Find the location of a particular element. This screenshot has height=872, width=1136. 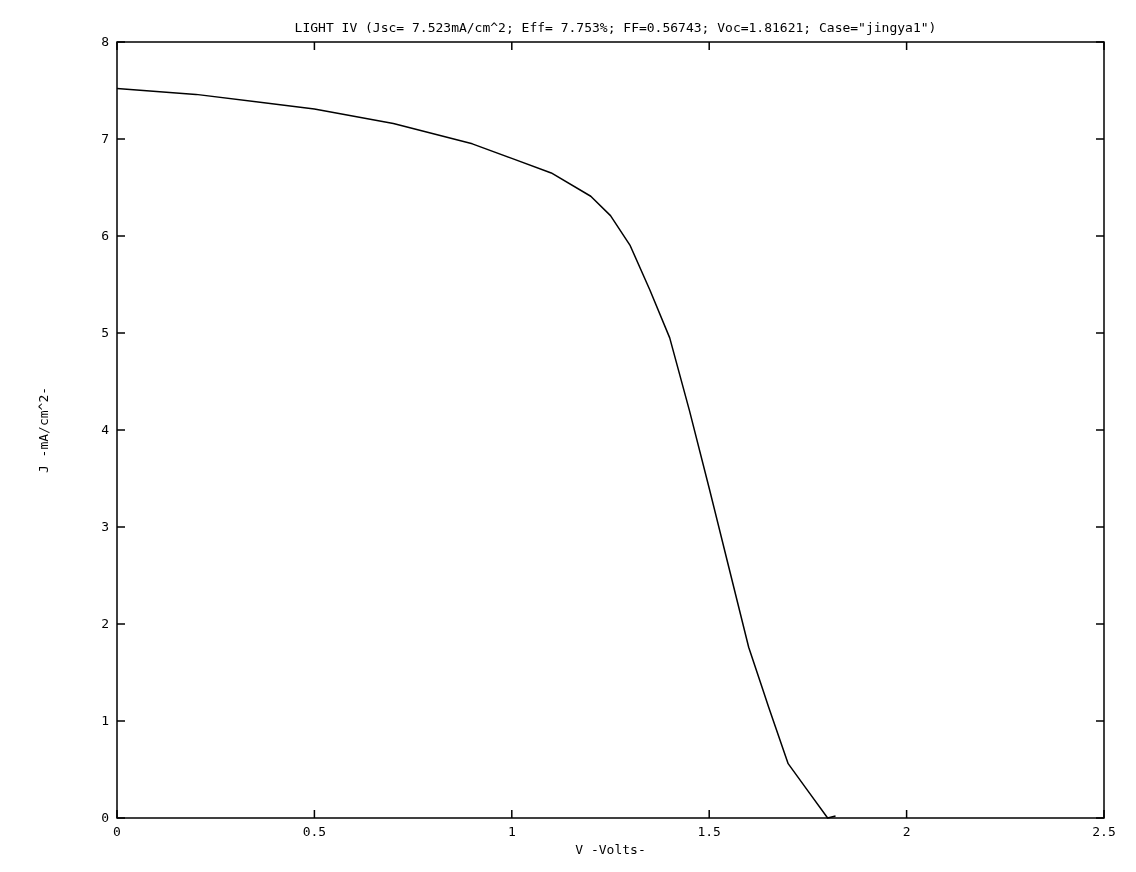

x-axis-title: V -Volts- is located at coordinates (610, 849).